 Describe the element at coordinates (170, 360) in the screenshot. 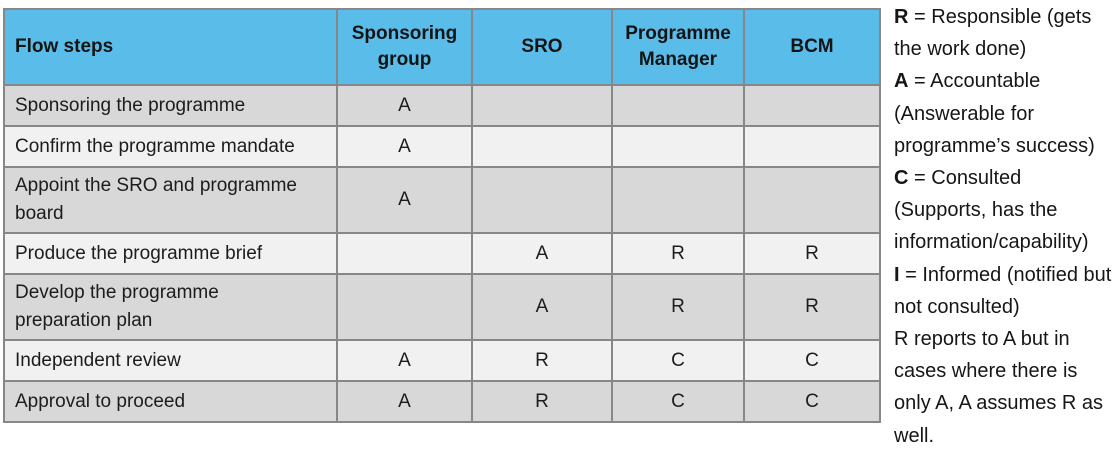

I see `row-step-label: Independent review` at that location.